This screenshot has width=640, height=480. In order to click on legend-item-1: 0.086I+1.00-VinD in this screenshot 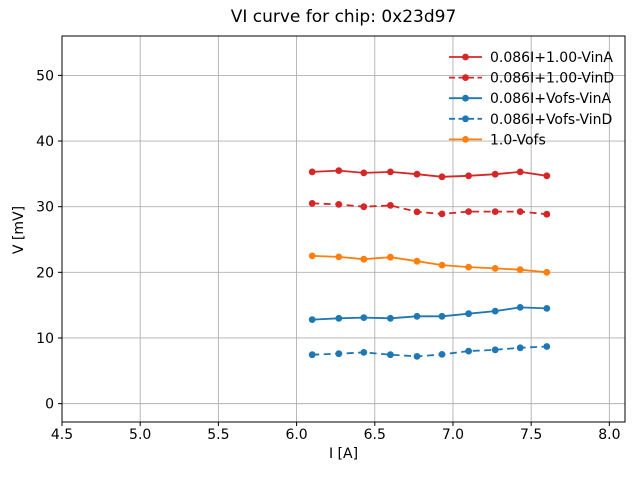, I will do `click(531, 79)`.